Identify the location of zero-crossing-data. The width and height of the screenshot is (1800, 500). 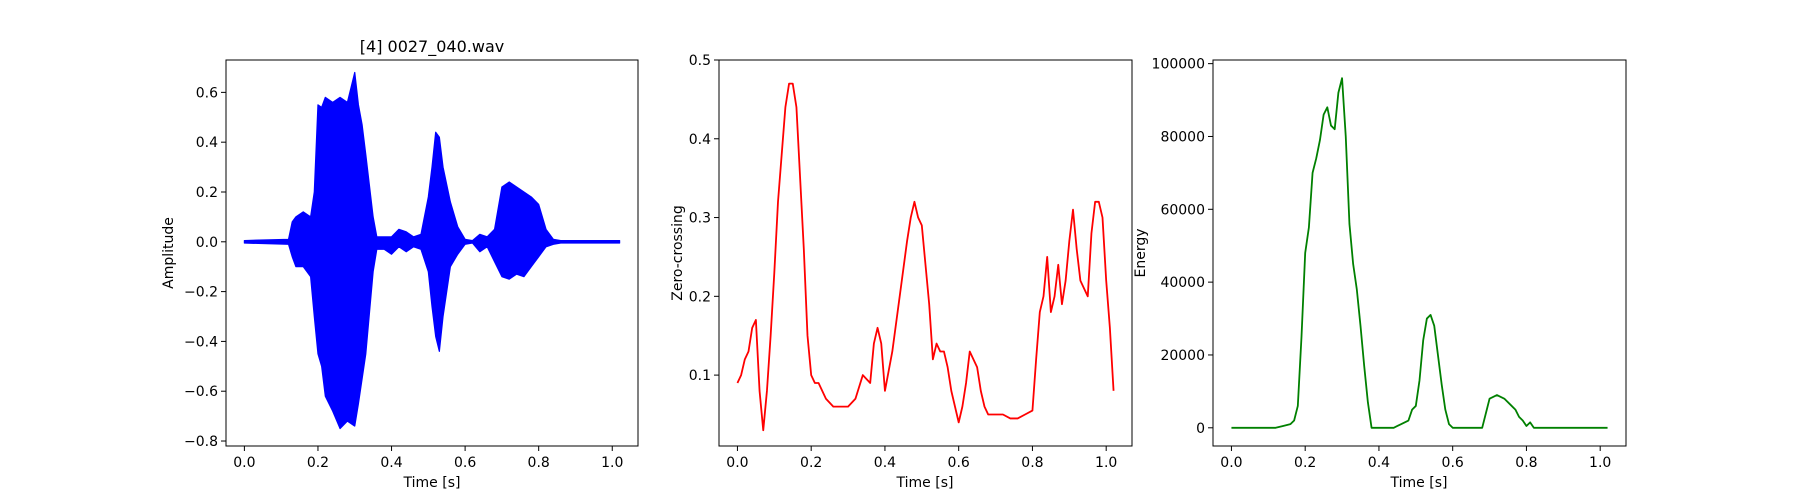
(925, 257).